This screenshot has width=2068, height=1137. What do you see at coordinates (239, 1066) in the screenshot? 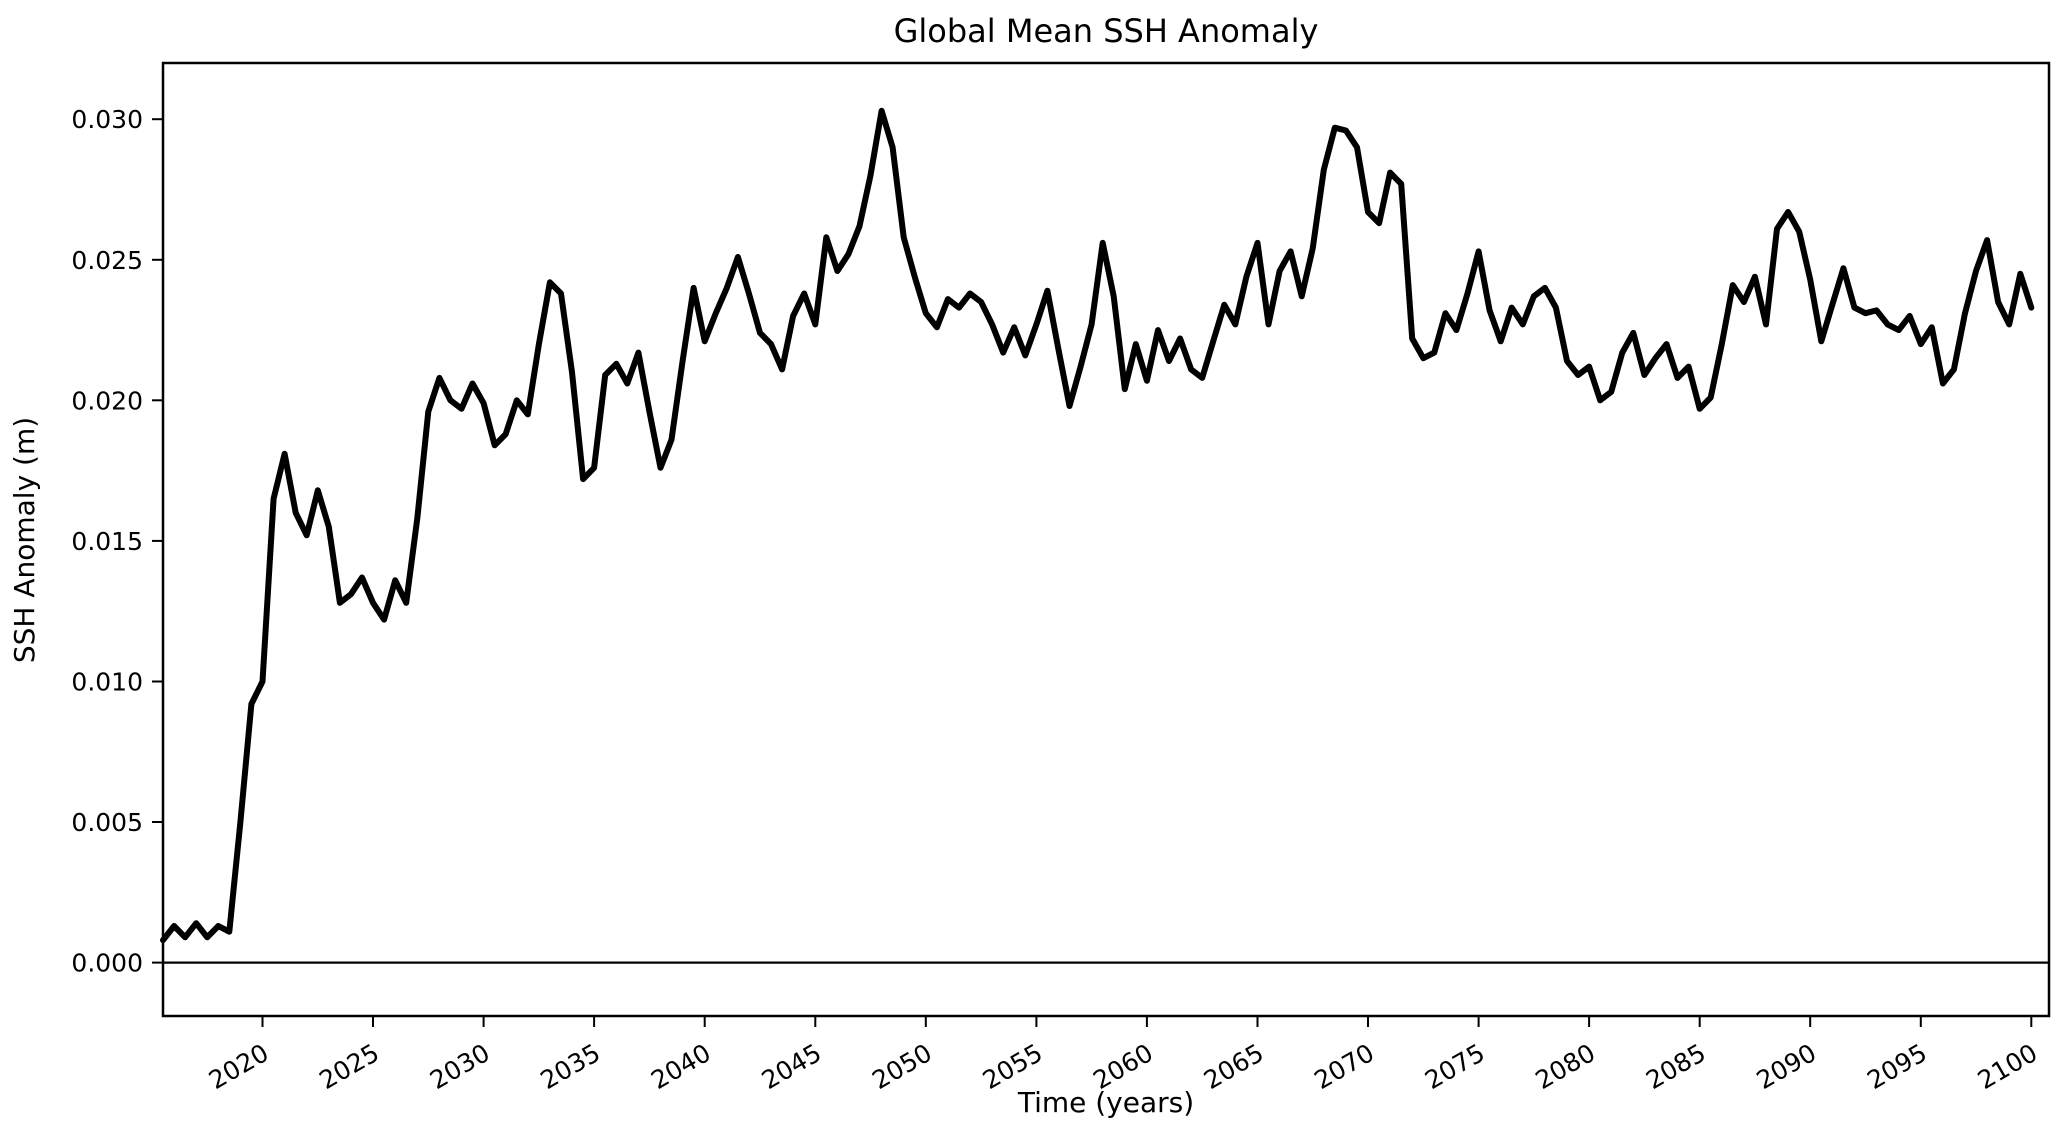
I see `x-tick-label: 2020` at bounding box center [239, 1066].